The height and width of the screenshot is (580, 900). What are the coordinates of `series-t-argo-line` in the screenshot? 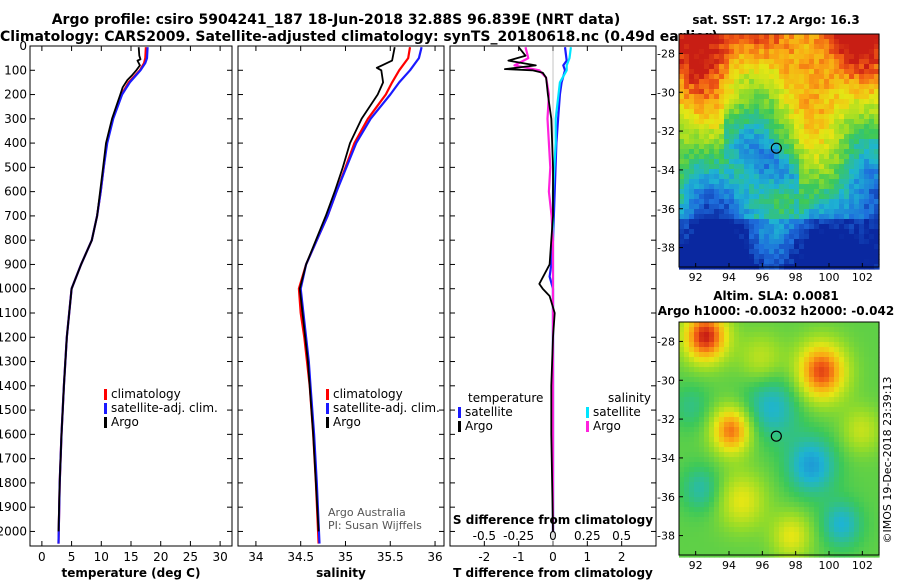 It's located at (529, 289).